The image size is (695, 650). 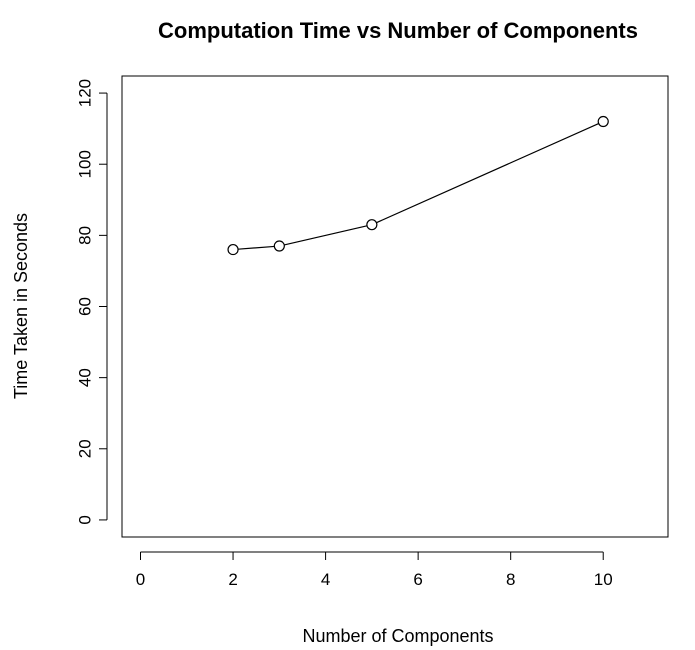 I want to click on x-tick-label: 4, so click(x=325, y=579).